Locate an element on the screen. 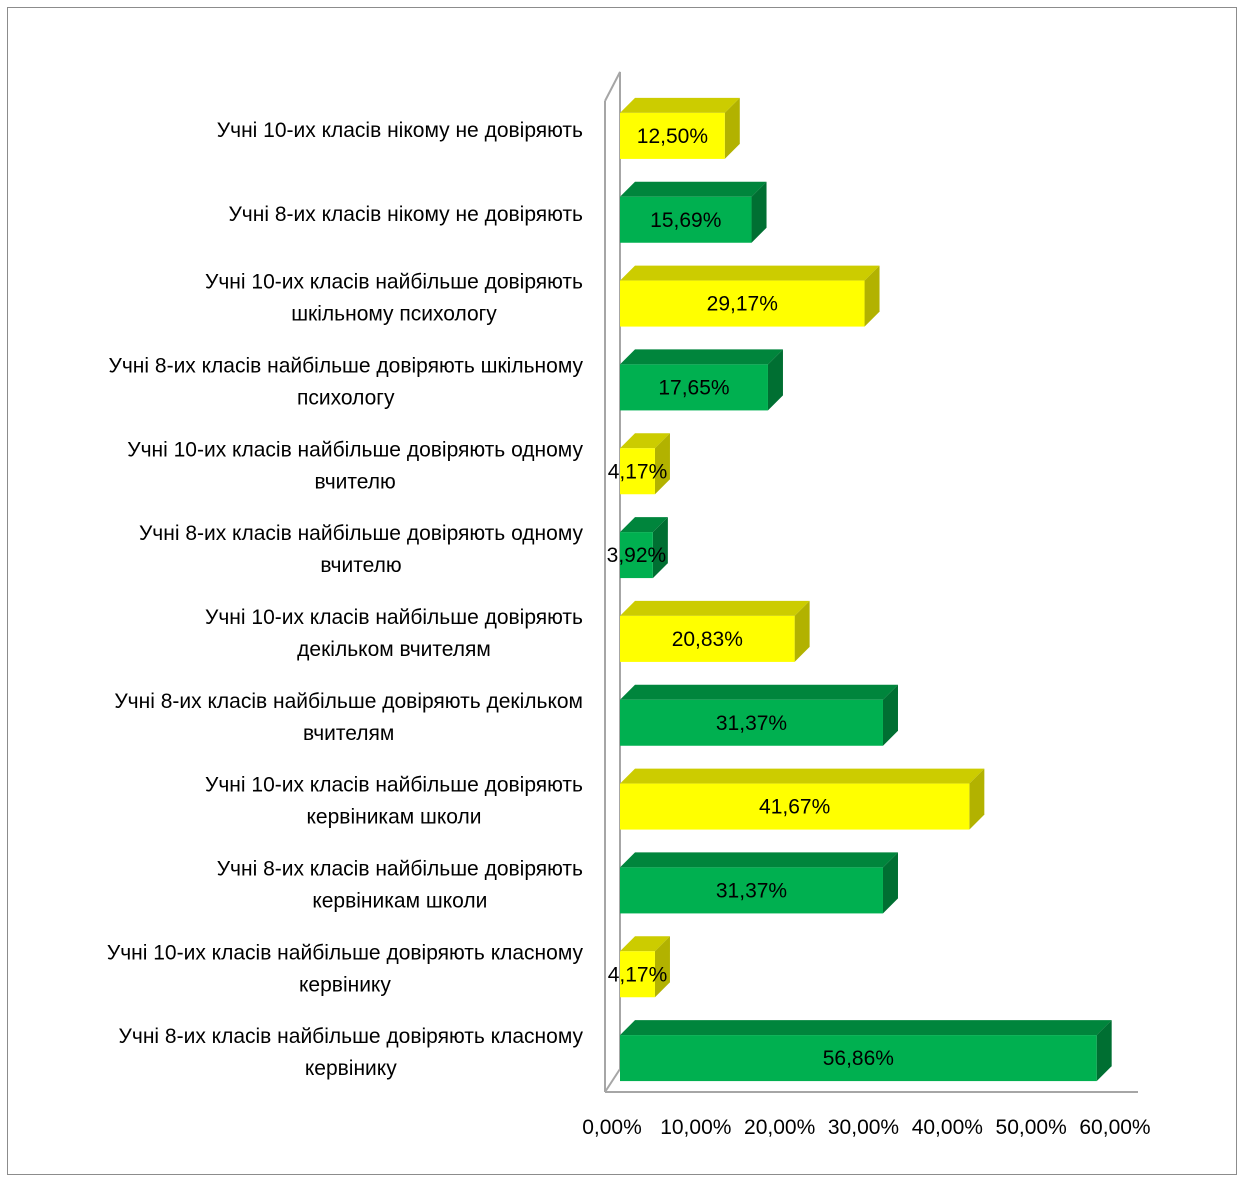 This screenshot has height=1182, width=1245. category-label: Учні 8-их класів нікому не довіряють is located at coordinates (405, 214).